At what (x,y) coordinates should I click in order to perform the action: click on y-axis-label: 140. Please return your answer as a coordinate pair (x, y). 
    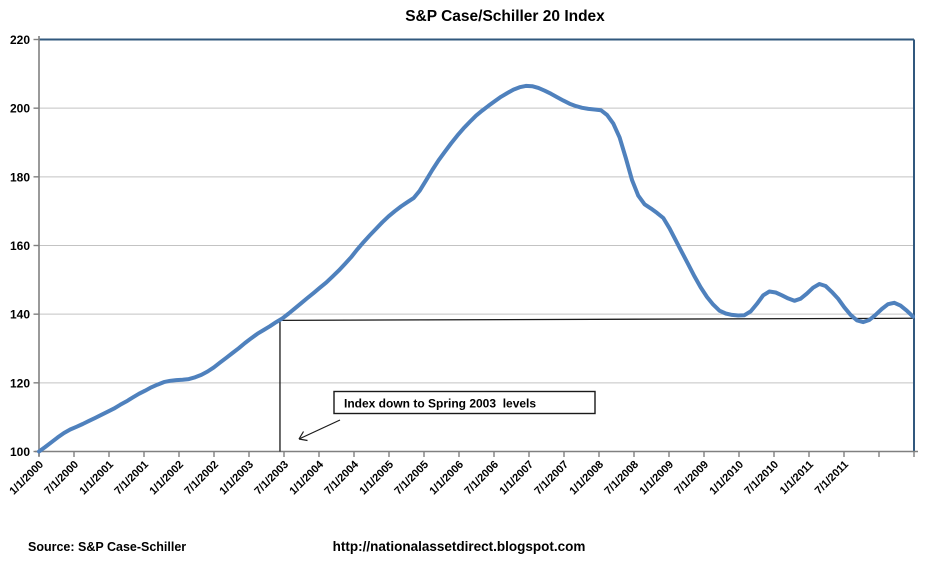
    Looking at the image, I should click on (20, 315).